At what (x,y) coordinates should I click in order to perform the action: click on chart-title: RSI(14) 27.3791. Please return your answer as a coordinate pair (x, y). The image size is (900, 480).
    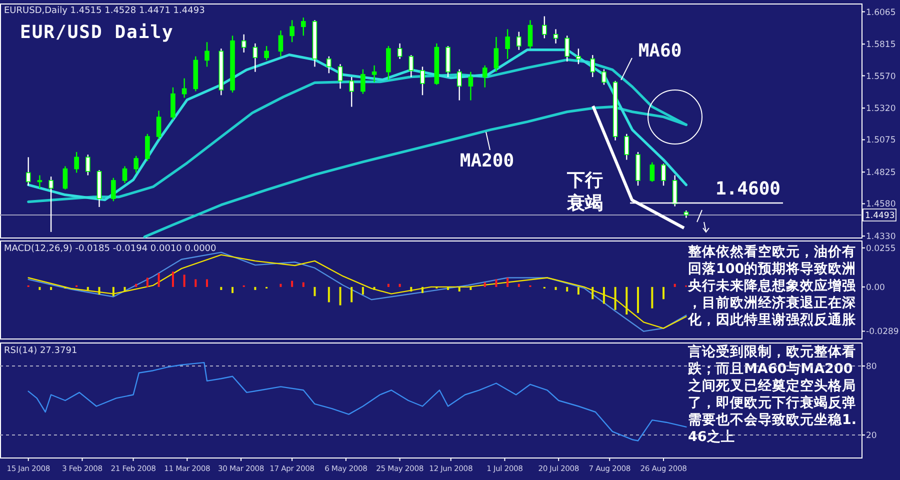
    Looking at the image, I should click on (41, 351).